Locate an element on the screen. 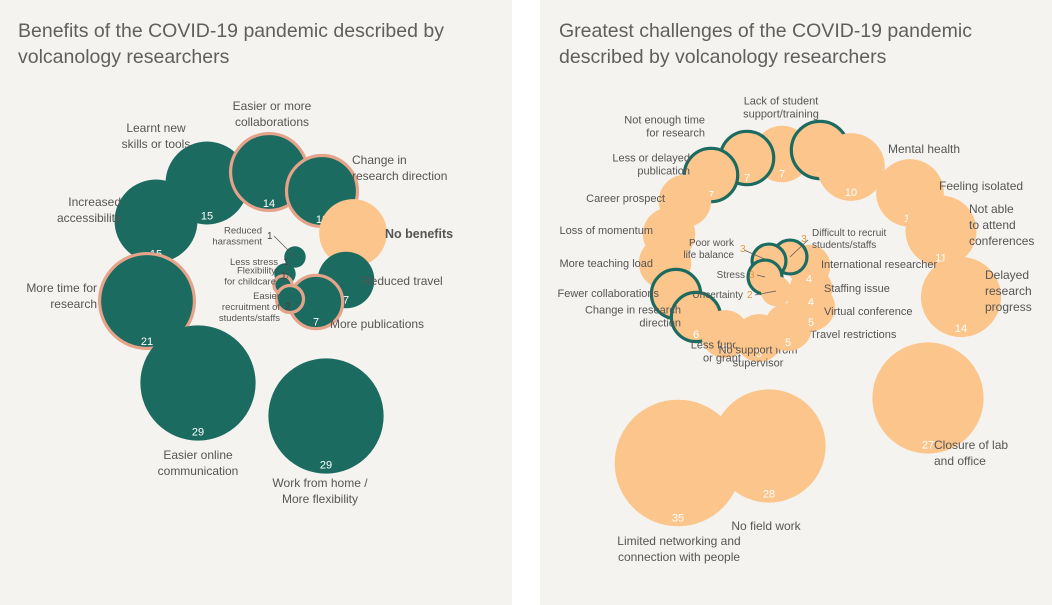 The height and width of the screenshot is (605, 1052). learnt-new-skills-or-tools-value: 15 is located at coordinates (207, 216).